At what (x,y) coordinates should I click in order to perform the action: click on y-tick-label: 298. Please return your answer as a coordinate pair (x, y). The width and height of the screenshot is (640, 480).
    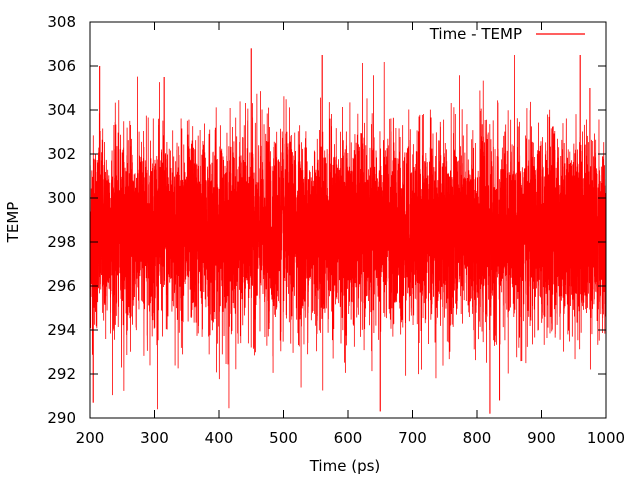
    Looking at the image, I should click on (61, 242).